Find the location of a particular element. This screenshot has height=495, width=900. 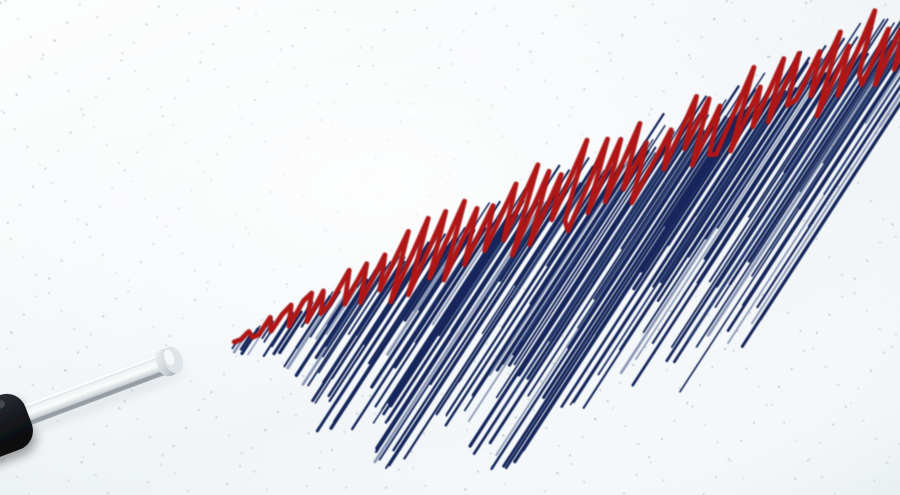

stylus-tip is located at coordinates (169, 361).